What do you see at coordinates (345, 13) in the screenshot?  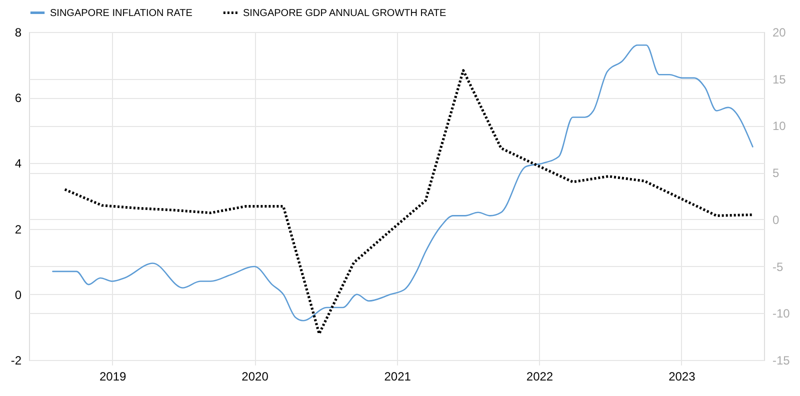 I see `legend-label: SINGAPORE GDP ANNUAL GROWTH RATE` at bounding box center [345, 13].